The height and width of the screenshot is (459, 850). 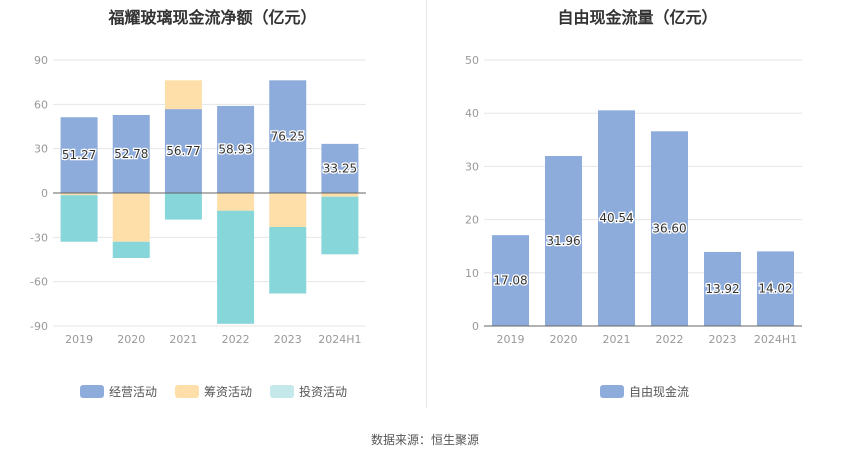 What do you see at coordinates (472, 273) in the screenshot?
I see `y-tick-label: 10` at bounding box center [472, 273].